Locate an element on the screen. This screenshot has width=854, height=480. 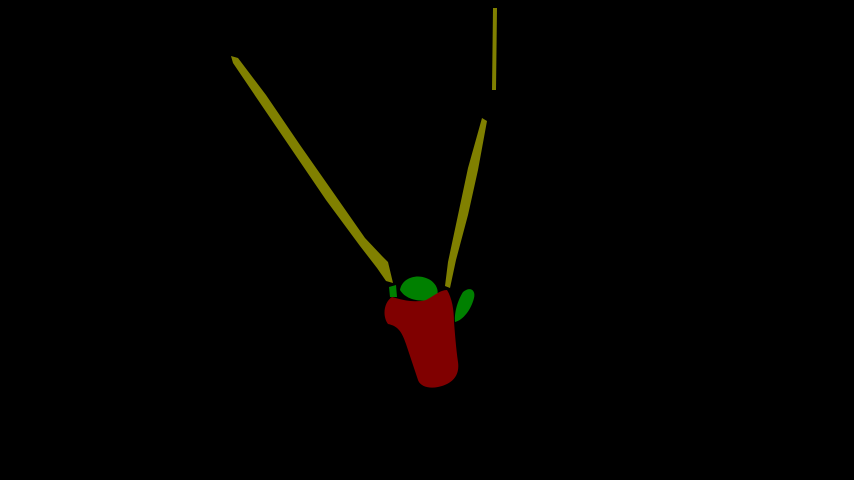
rope-fragment-top is located at coordinates (494, 49).